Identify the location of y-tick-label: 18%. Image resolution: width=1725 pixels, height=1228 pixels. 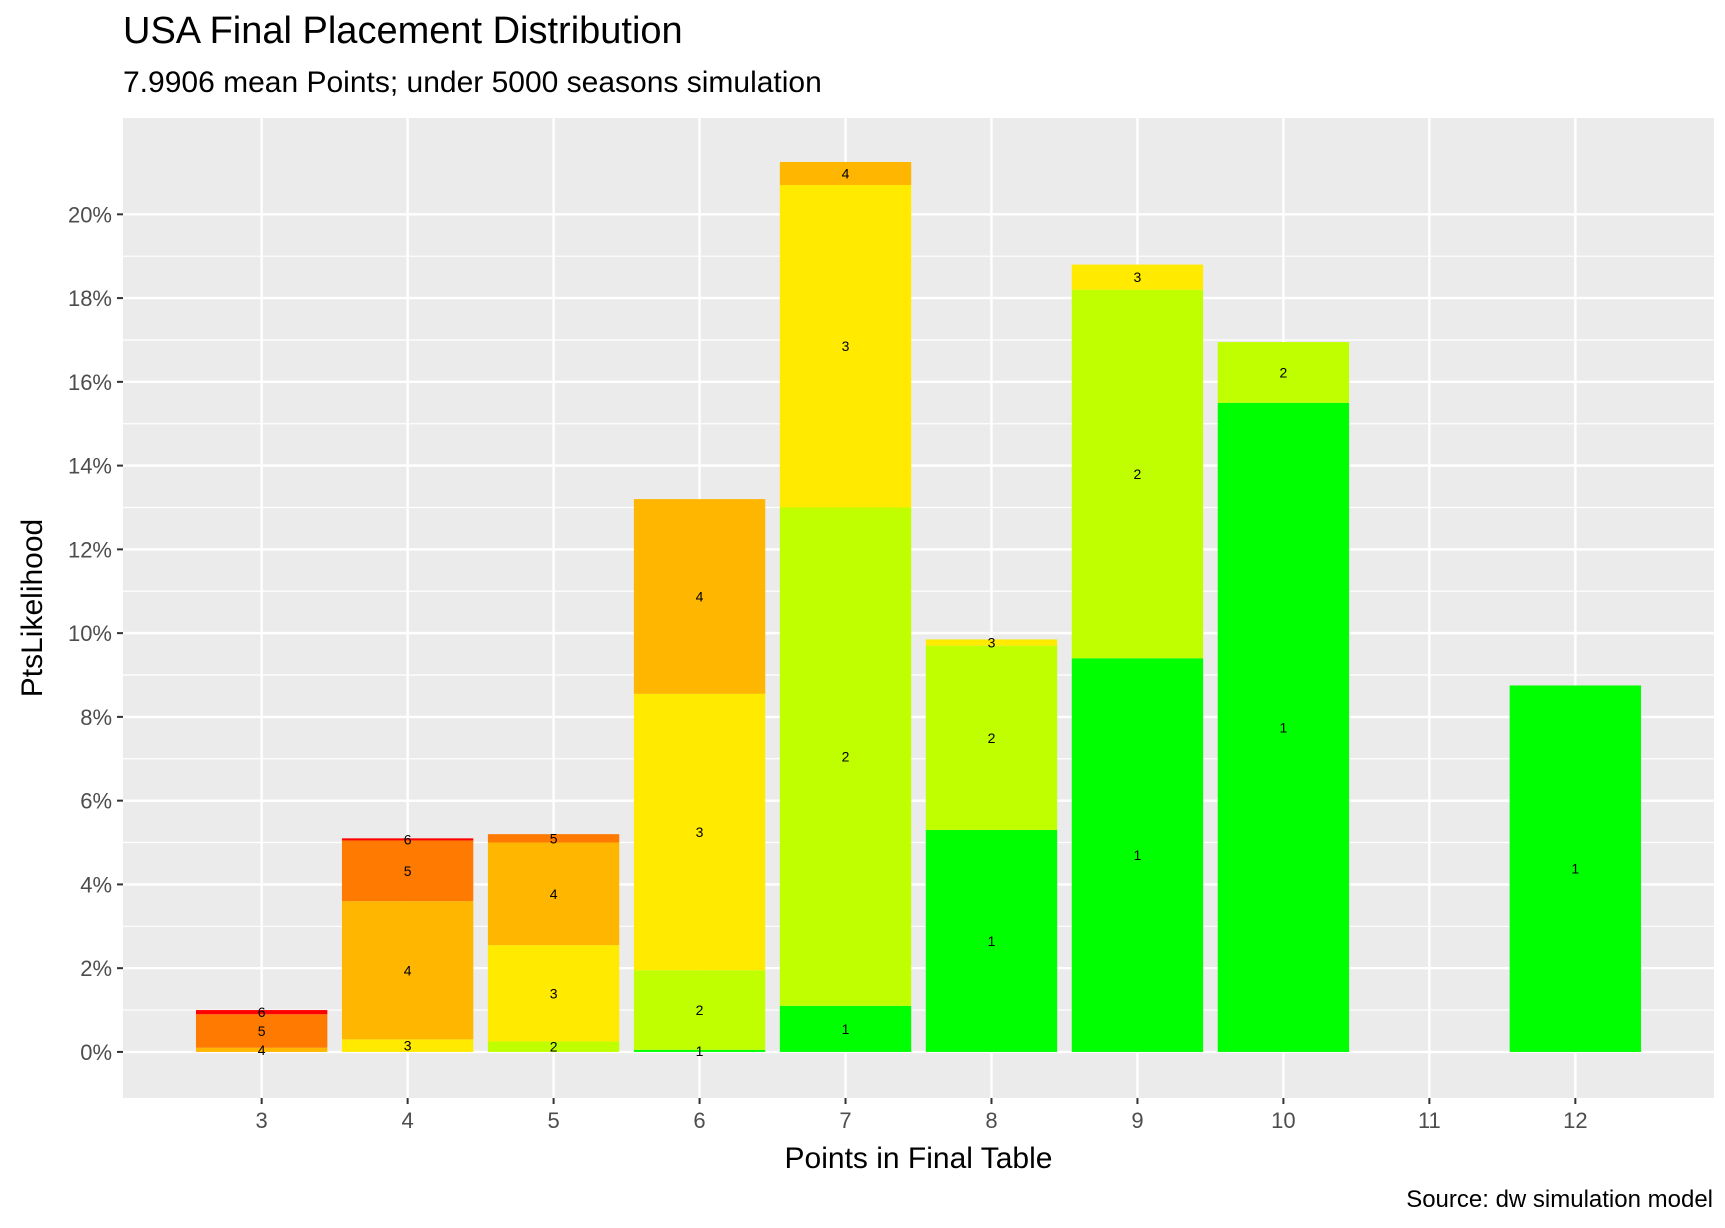
(90, 298).